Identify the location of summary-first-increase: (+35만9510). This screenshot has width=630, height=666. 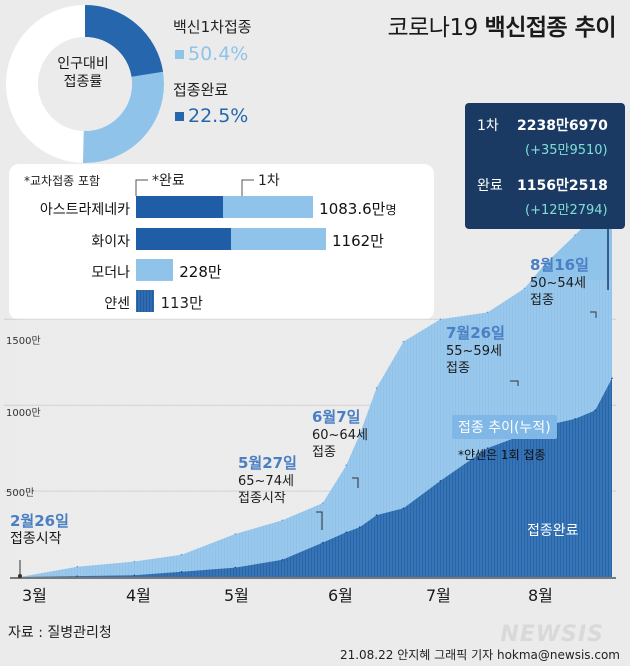
(566, 150).